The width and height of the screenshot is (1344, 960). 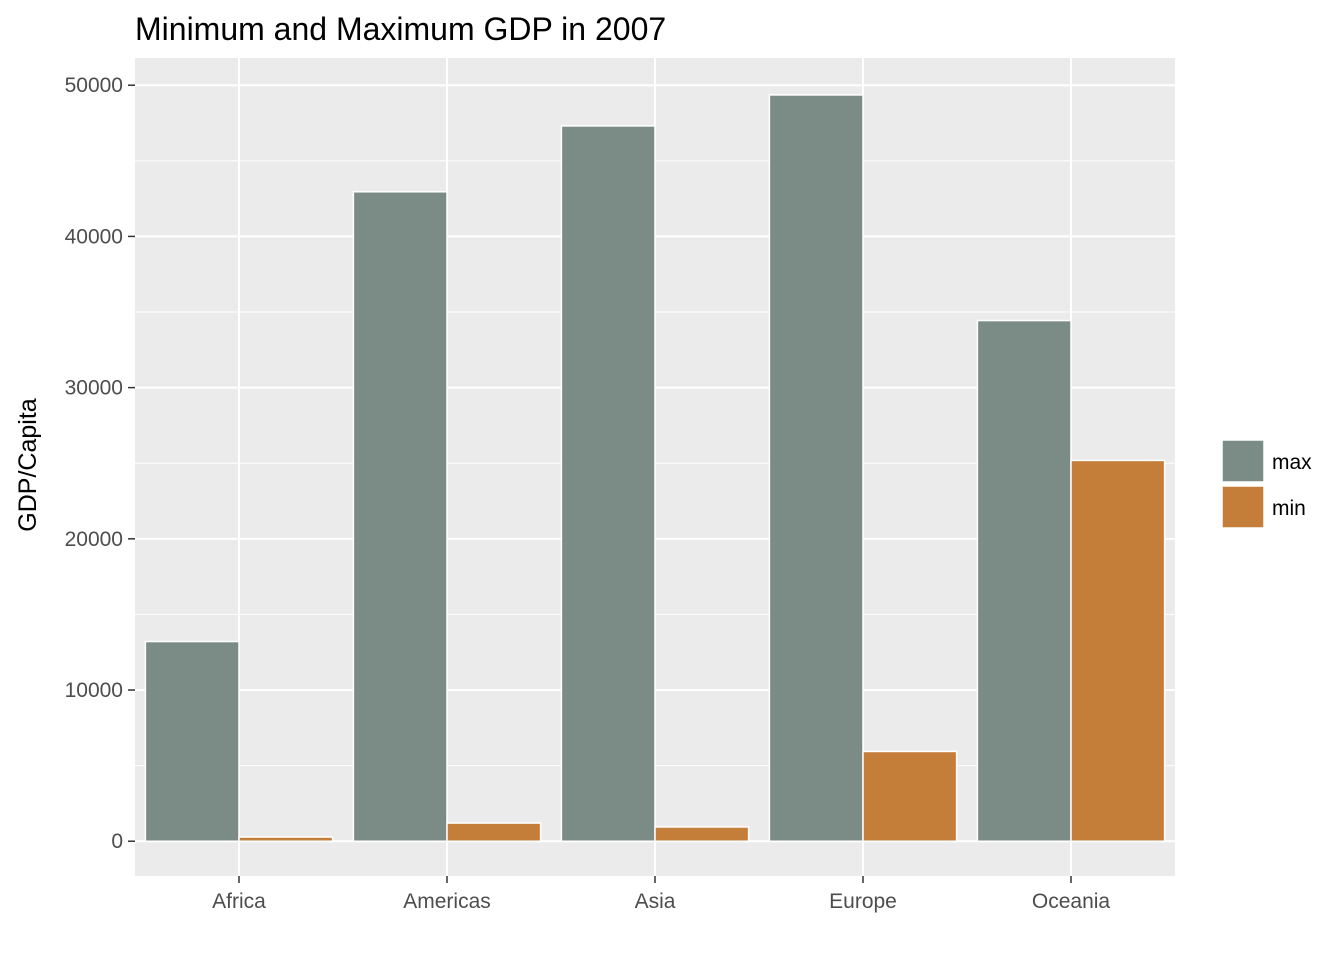 What do you see at coordinates (655, 901) in the screenshot?
I see `x-tick-label: Asia` at bounding box center [655, 901].